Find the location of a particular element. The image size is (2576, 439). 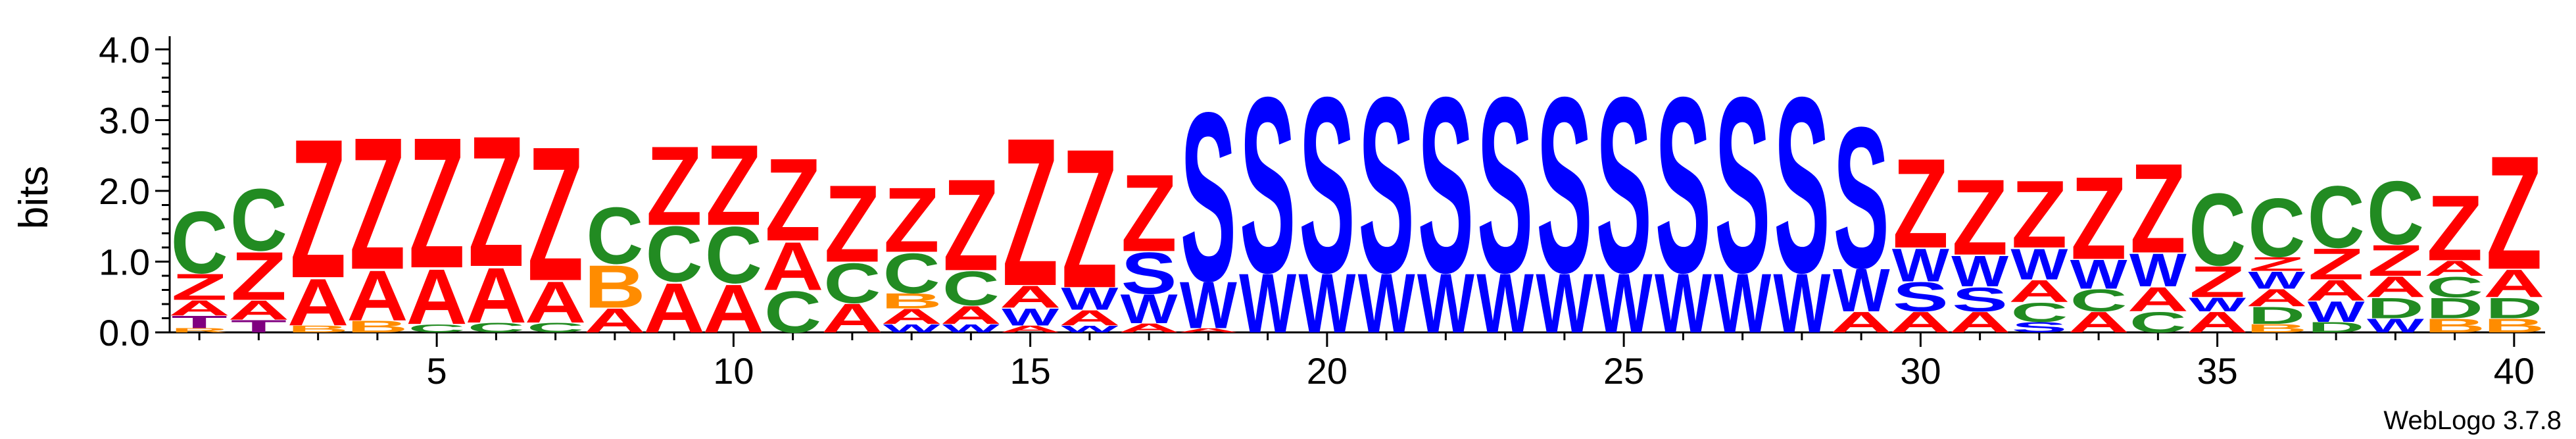

logo-column: AWS is located at coordinates (1860, 211).